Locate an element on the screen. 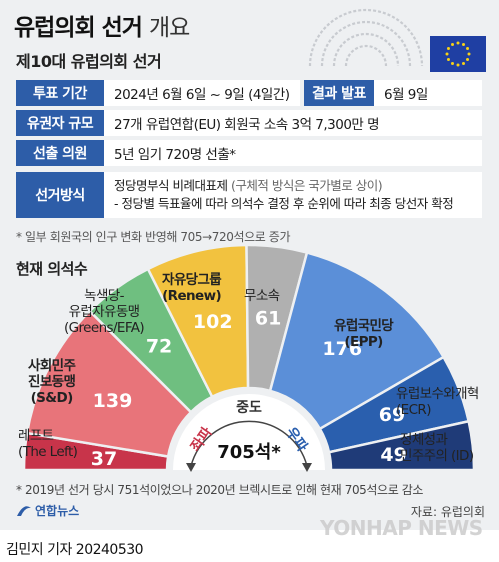 The image size is (499, 562). seat-value-label: 49 is located at coordinates (393, 455).